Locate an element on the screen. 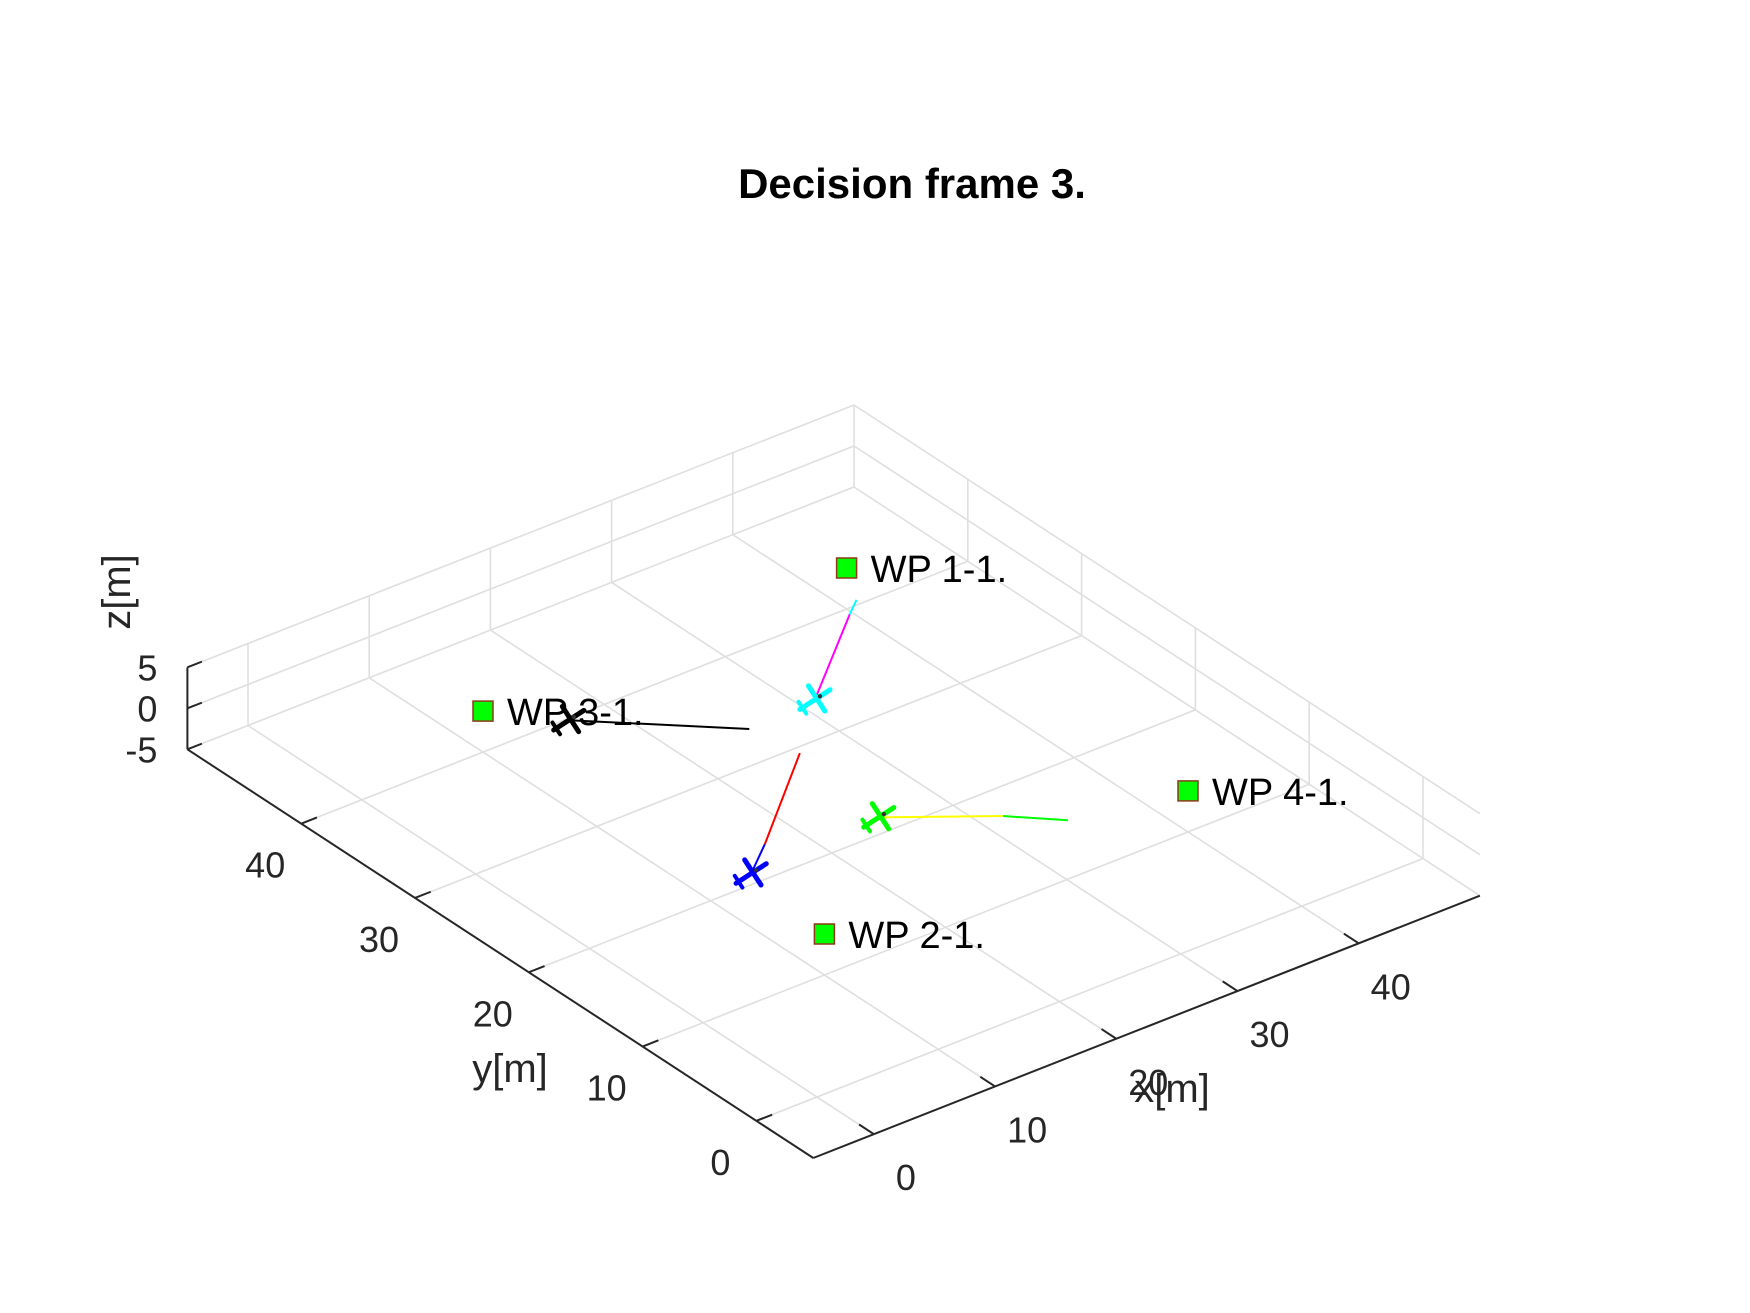 This screenshot has height=1313, width=1750. y-tick-label: 0 is located at coordinates (720, 1162).